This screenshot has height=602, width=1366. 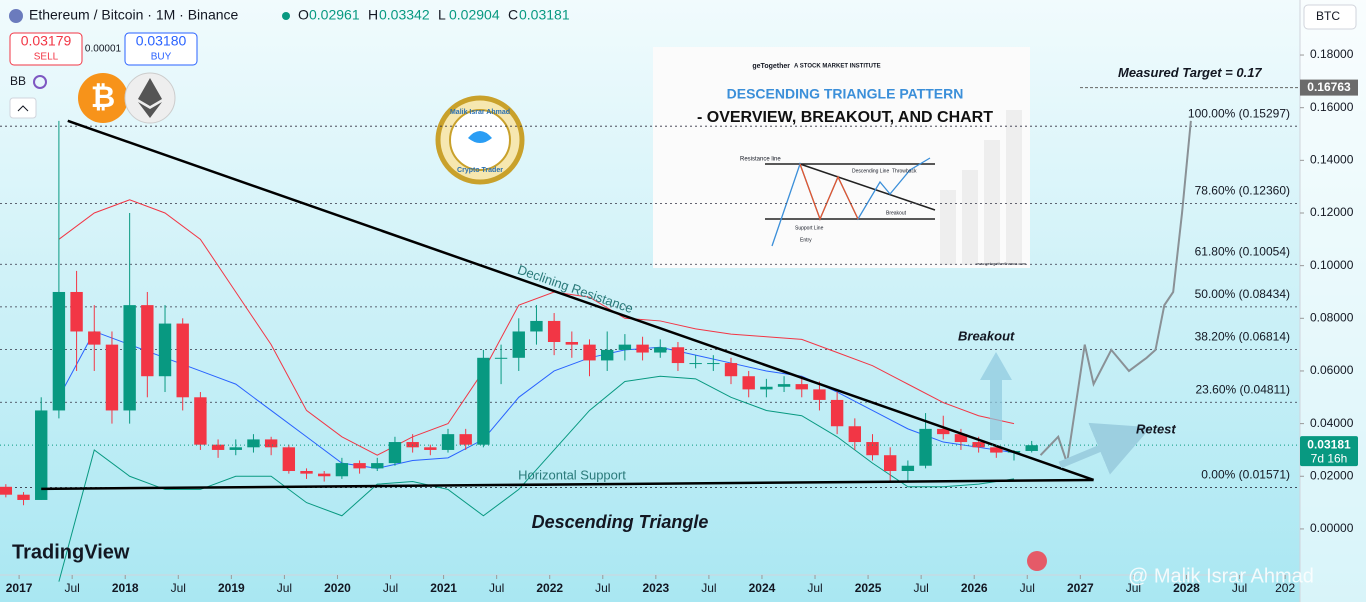 What do you see at coordinates (125, 588) in the screenshot?
I see `x-tick-label: 2018` at bounding box center [125, 588].